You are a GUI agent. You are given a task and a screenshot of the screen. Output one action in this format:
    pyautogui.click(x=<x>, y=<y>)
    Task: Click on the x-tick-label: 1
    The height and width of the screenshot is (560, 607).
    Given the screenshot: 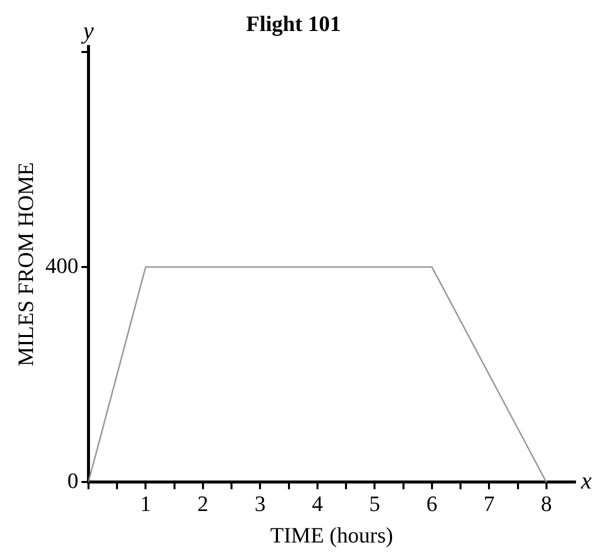 What is the action you would take?
    pyautogui.click(x=146, y=503)
    